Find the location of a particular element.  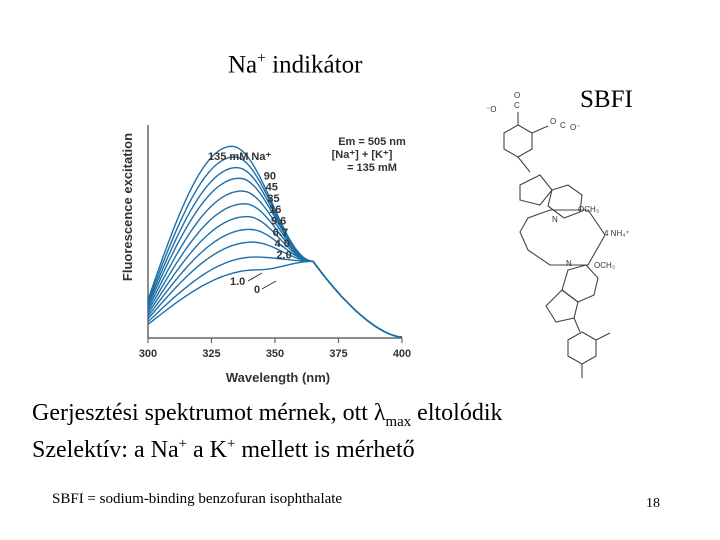

page-number: 18 is located at coordinates (653, 503).